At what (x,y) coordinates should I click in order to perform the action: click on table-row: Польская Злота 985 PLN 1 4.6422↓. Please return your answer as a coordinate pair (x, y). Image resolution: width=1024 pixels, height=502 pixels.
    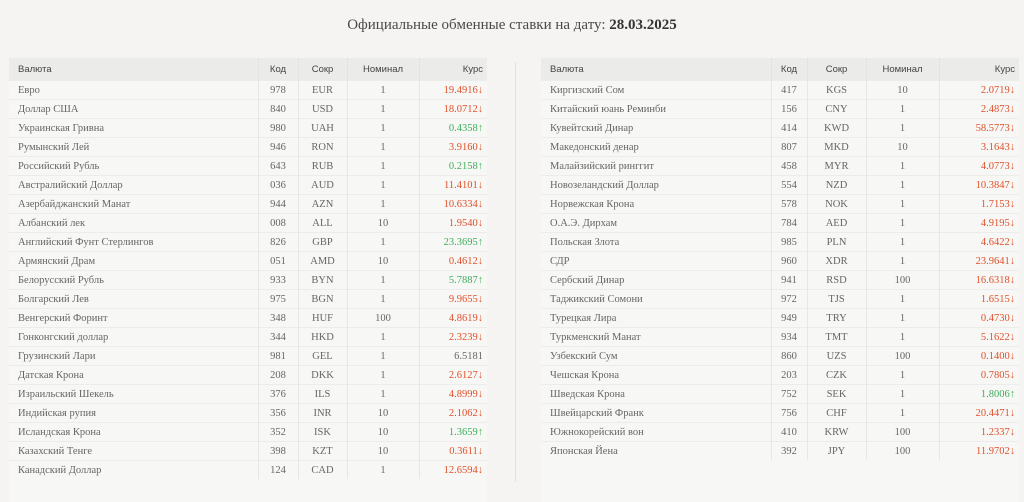
    Looking at the image, I should click on (780, 242).